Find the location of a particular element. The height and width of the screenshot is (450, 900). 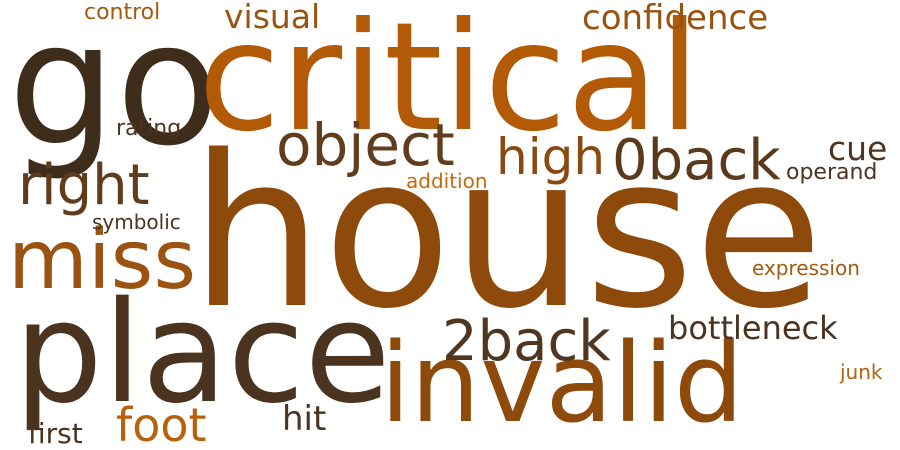

word-miss: miss is located at coordinates (102, 260).